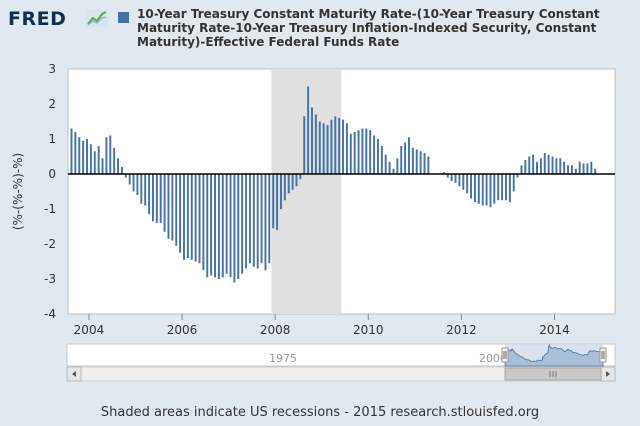 This screenshot has height=426, width=640. I want to click on y-tick-label: 2, so click(52, 104).